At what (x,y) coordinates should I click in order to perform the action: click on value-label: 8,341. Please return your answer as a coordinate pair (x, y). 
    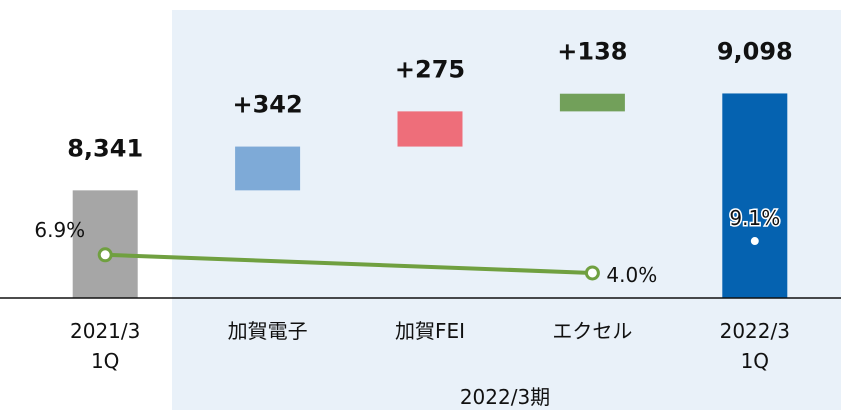
    Looking at the image, I should click on (105, 148).